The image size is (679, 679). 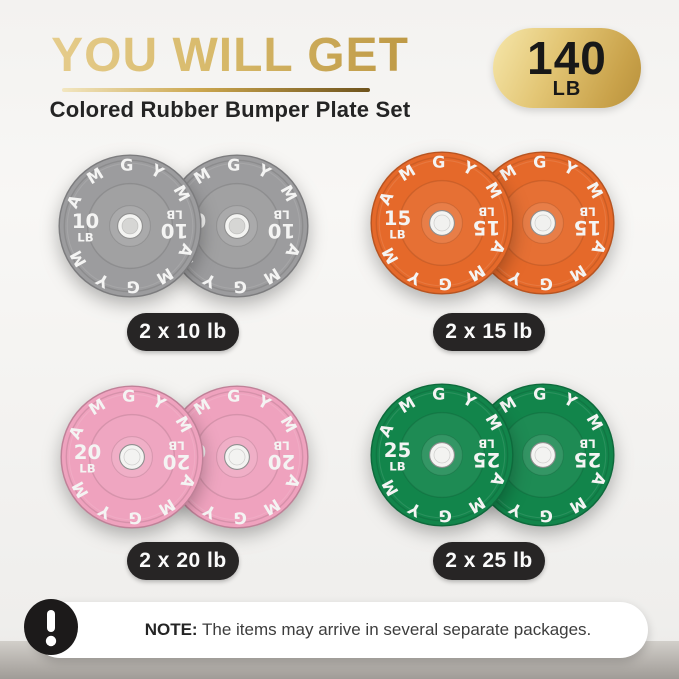 What do you see at coordinates (216, 90) in the screenshot?
I see `title-underline` at bounding box center [216, 90].